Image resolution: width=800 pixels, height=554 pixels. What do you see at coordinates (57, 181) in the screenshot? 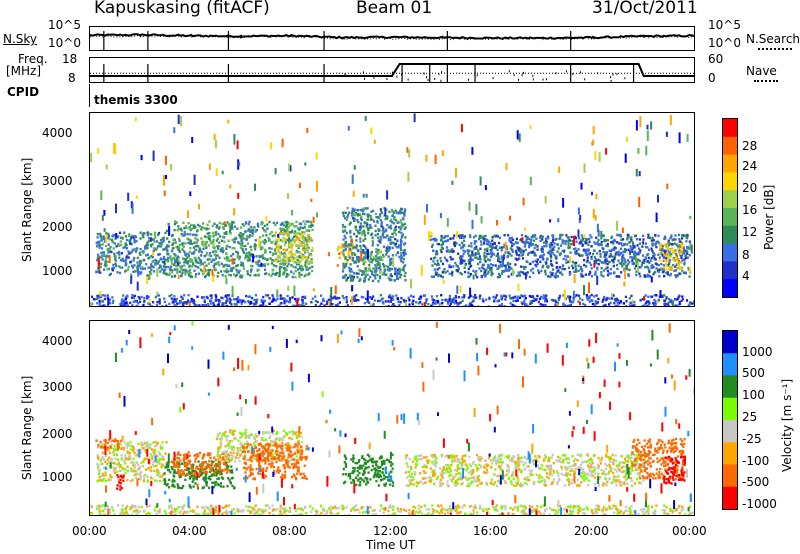
I see `power-ytick-3000: 3000` at bounding box center [57, 181].